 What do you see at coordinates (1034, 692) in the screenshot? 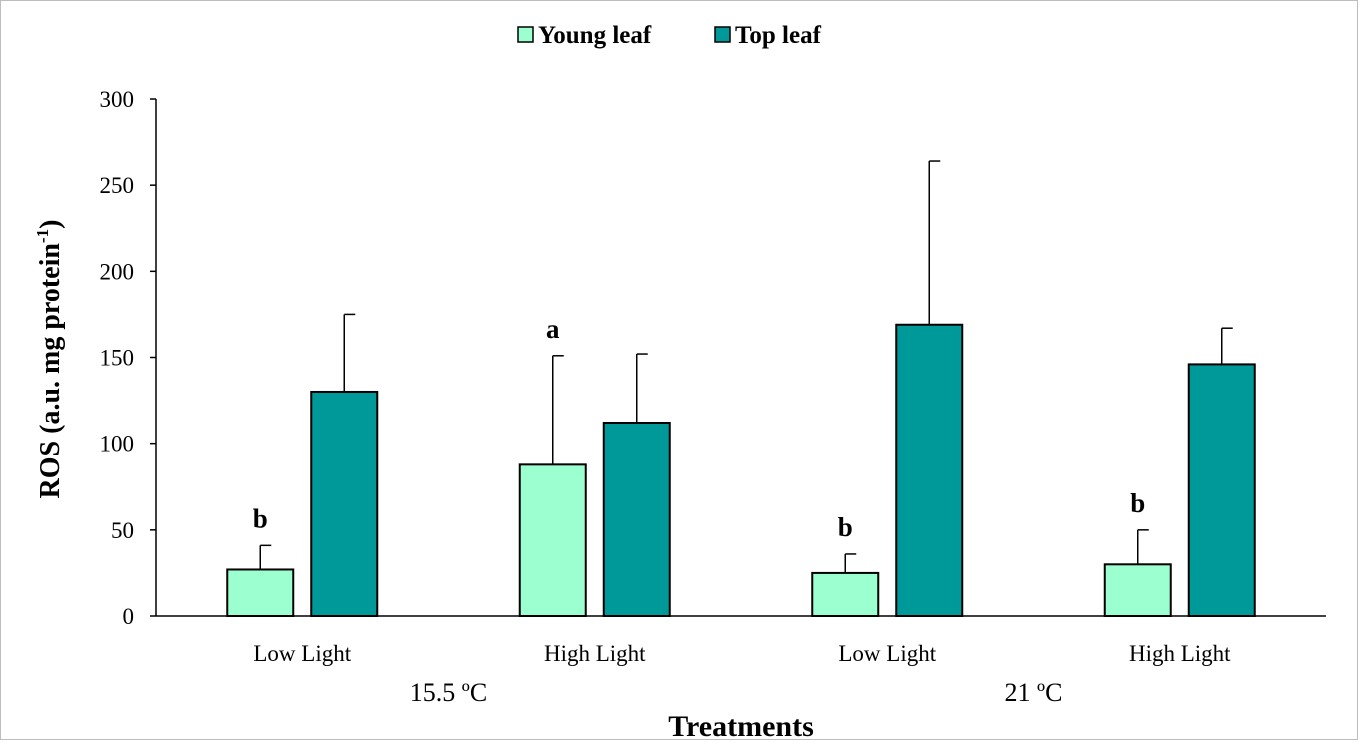
I see `group-label: 21 ºC` at bounding box center [1034, 692].